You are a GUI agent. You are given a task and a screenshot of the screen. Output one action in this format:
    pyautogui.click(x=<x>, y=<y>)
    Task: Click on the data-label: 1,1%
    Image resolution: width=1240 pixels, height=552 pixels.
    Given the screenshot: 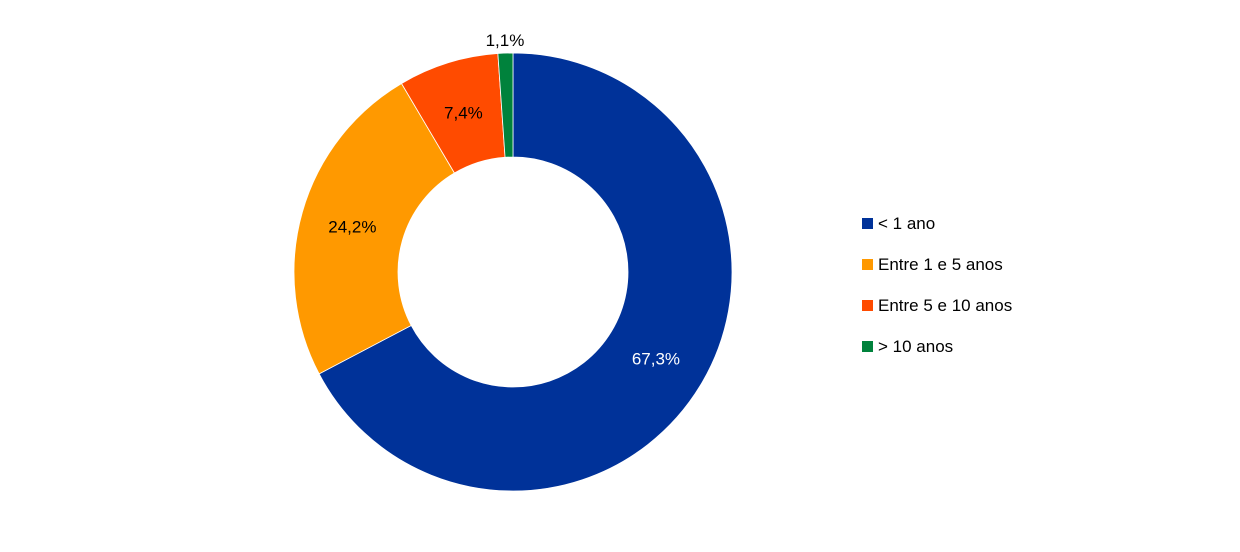 What is the action you would take?
    pyautogui.click(x=505, y=40)
    